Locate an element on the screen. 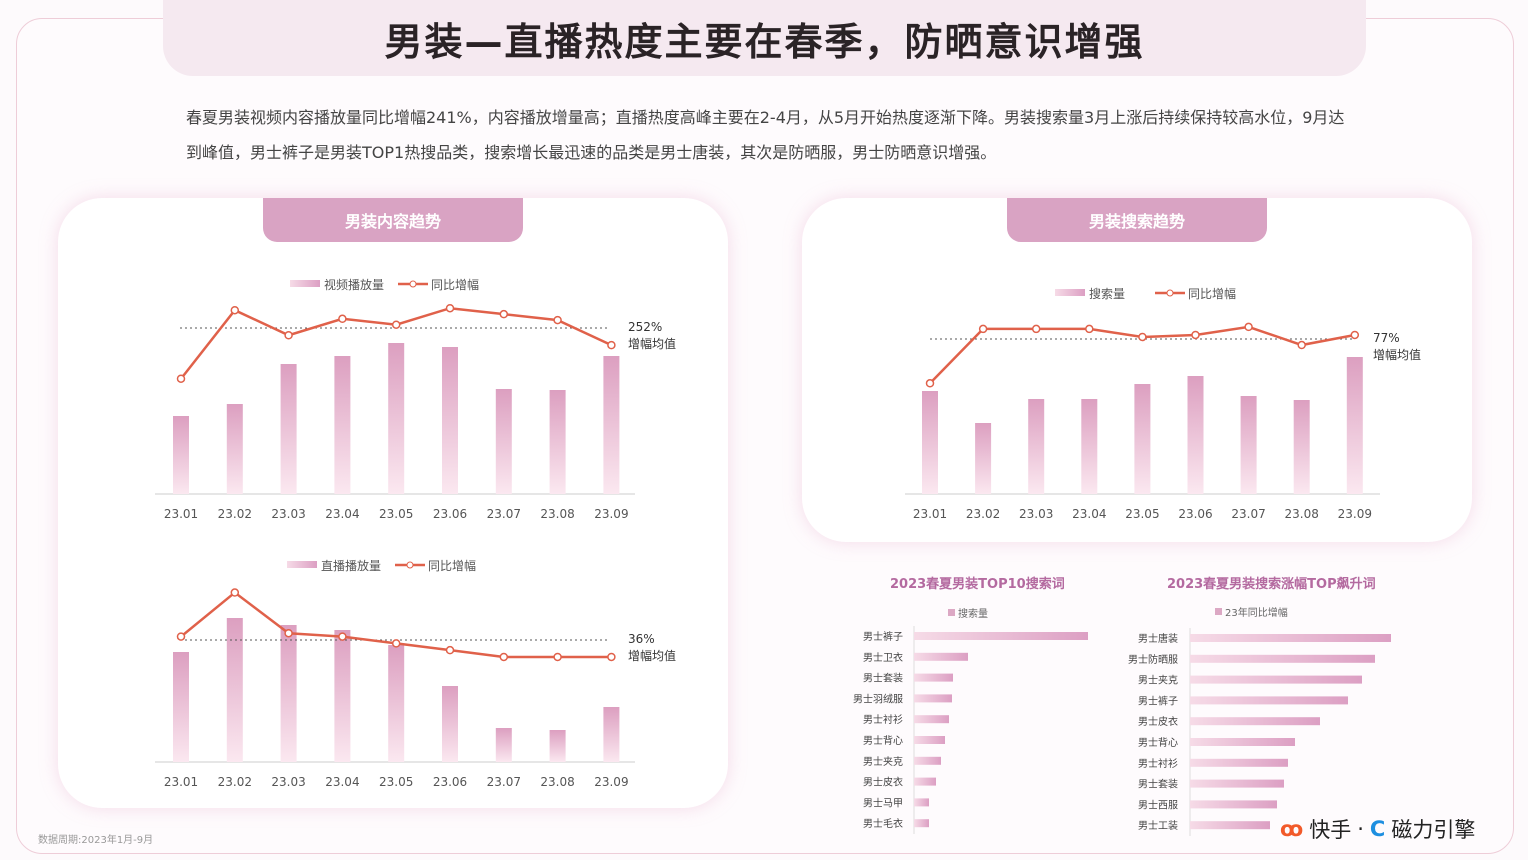  legend-swatch is located at coordinates (1218, 611).